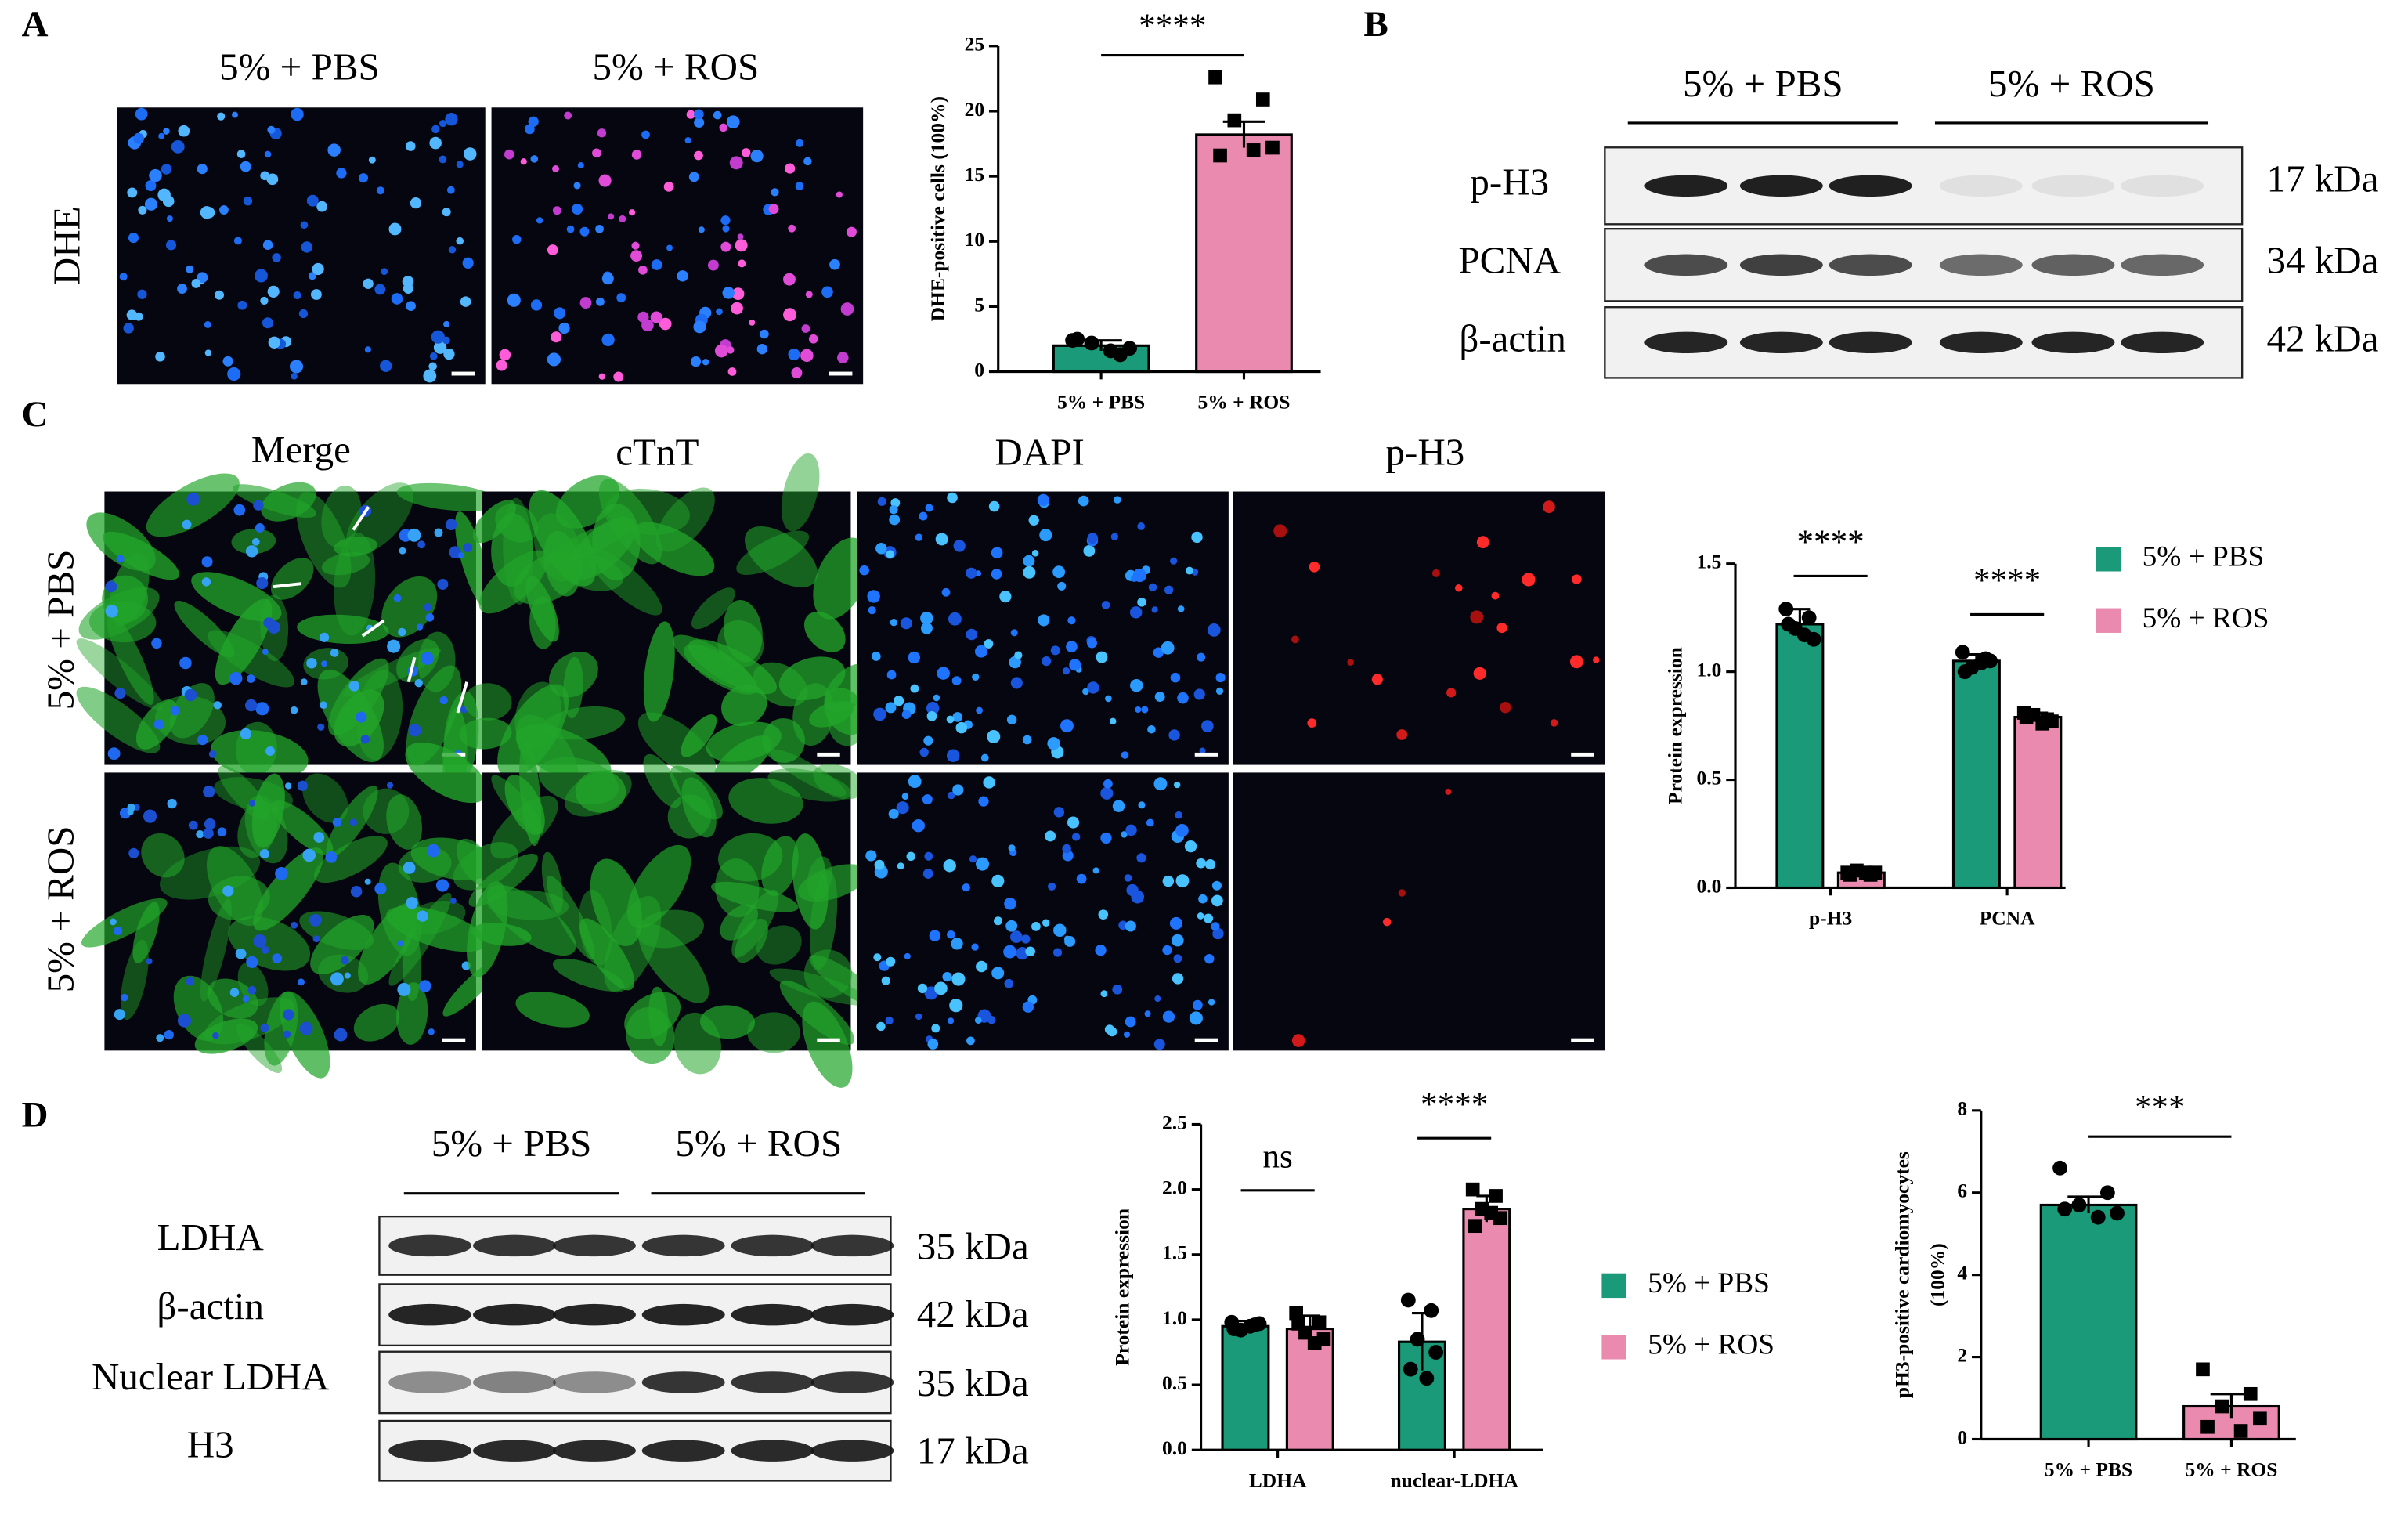  I want to click on column-label: Merge, so click(301, 449).